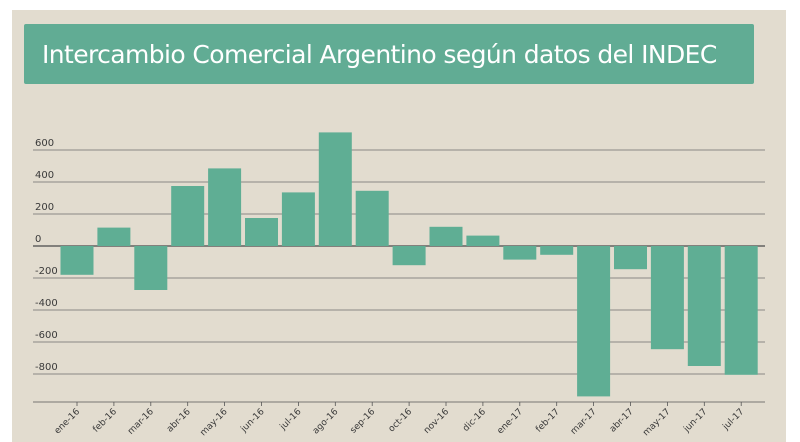 The height and width of the screenshot is (442, 800). What do you see at coordinates (44, 175) in the screenshot?
I see `y-tick-label: 400` at bounding box center [44, 175].